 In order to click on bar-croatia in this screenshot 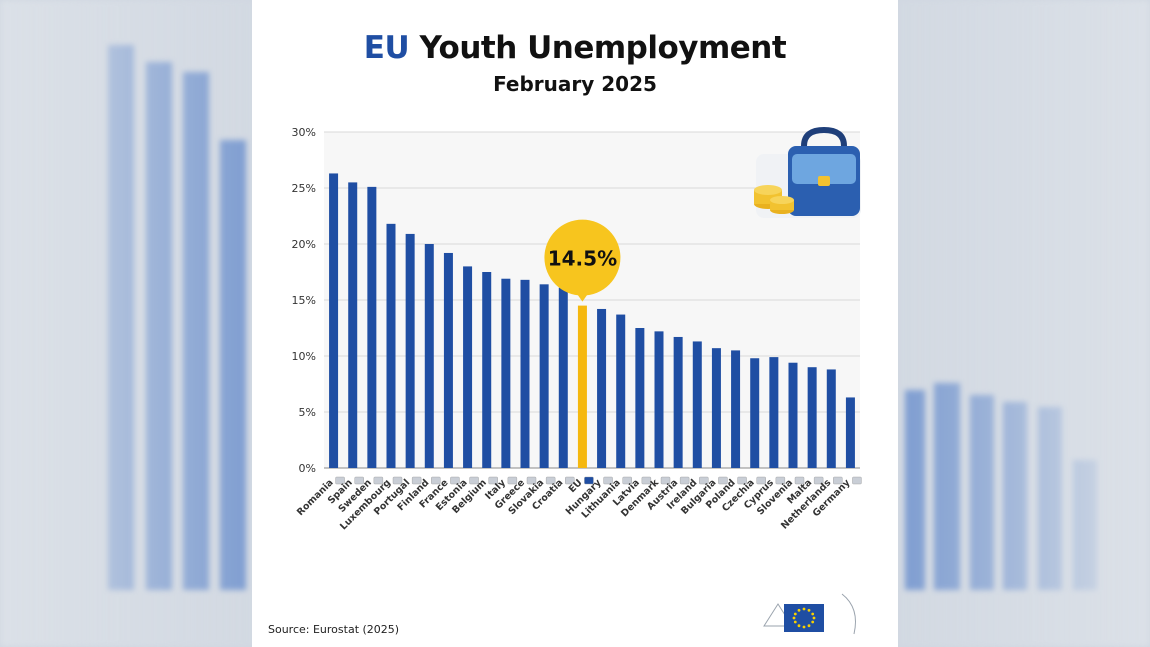, I will do `click(563, 377)`.